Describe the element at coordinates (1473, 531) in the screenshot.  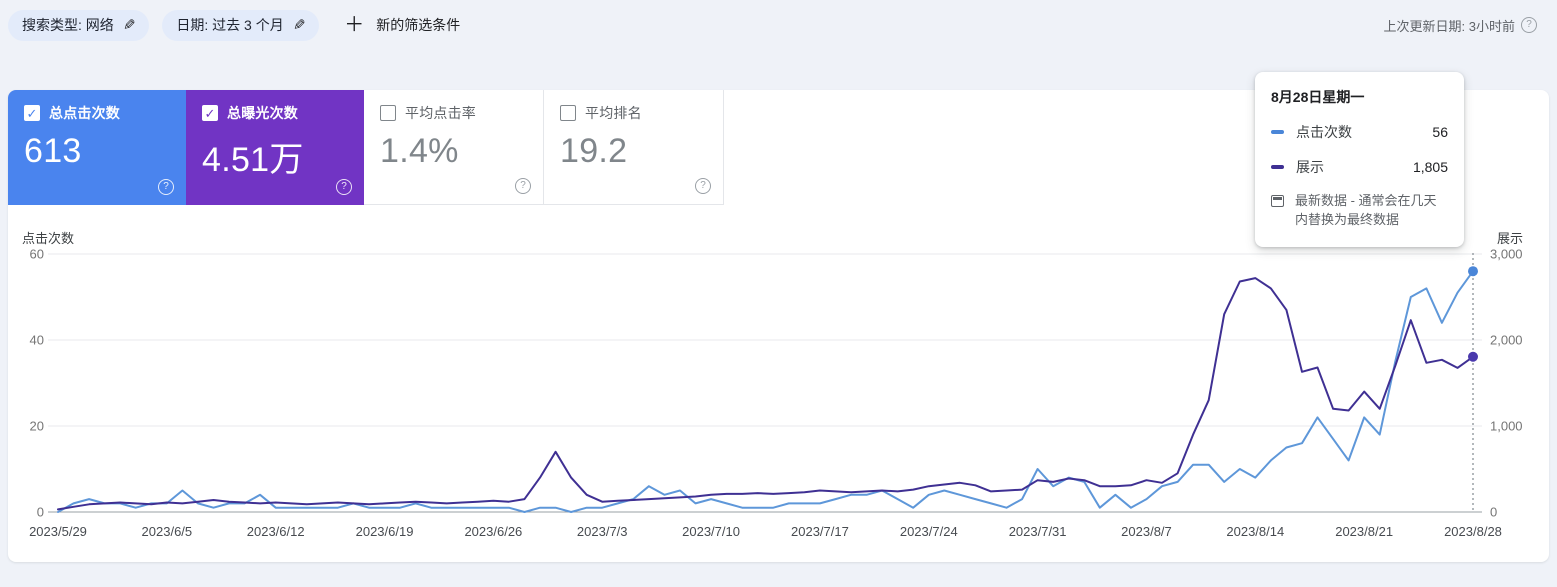
I see `svg-text: 2023/8/28` at that location.